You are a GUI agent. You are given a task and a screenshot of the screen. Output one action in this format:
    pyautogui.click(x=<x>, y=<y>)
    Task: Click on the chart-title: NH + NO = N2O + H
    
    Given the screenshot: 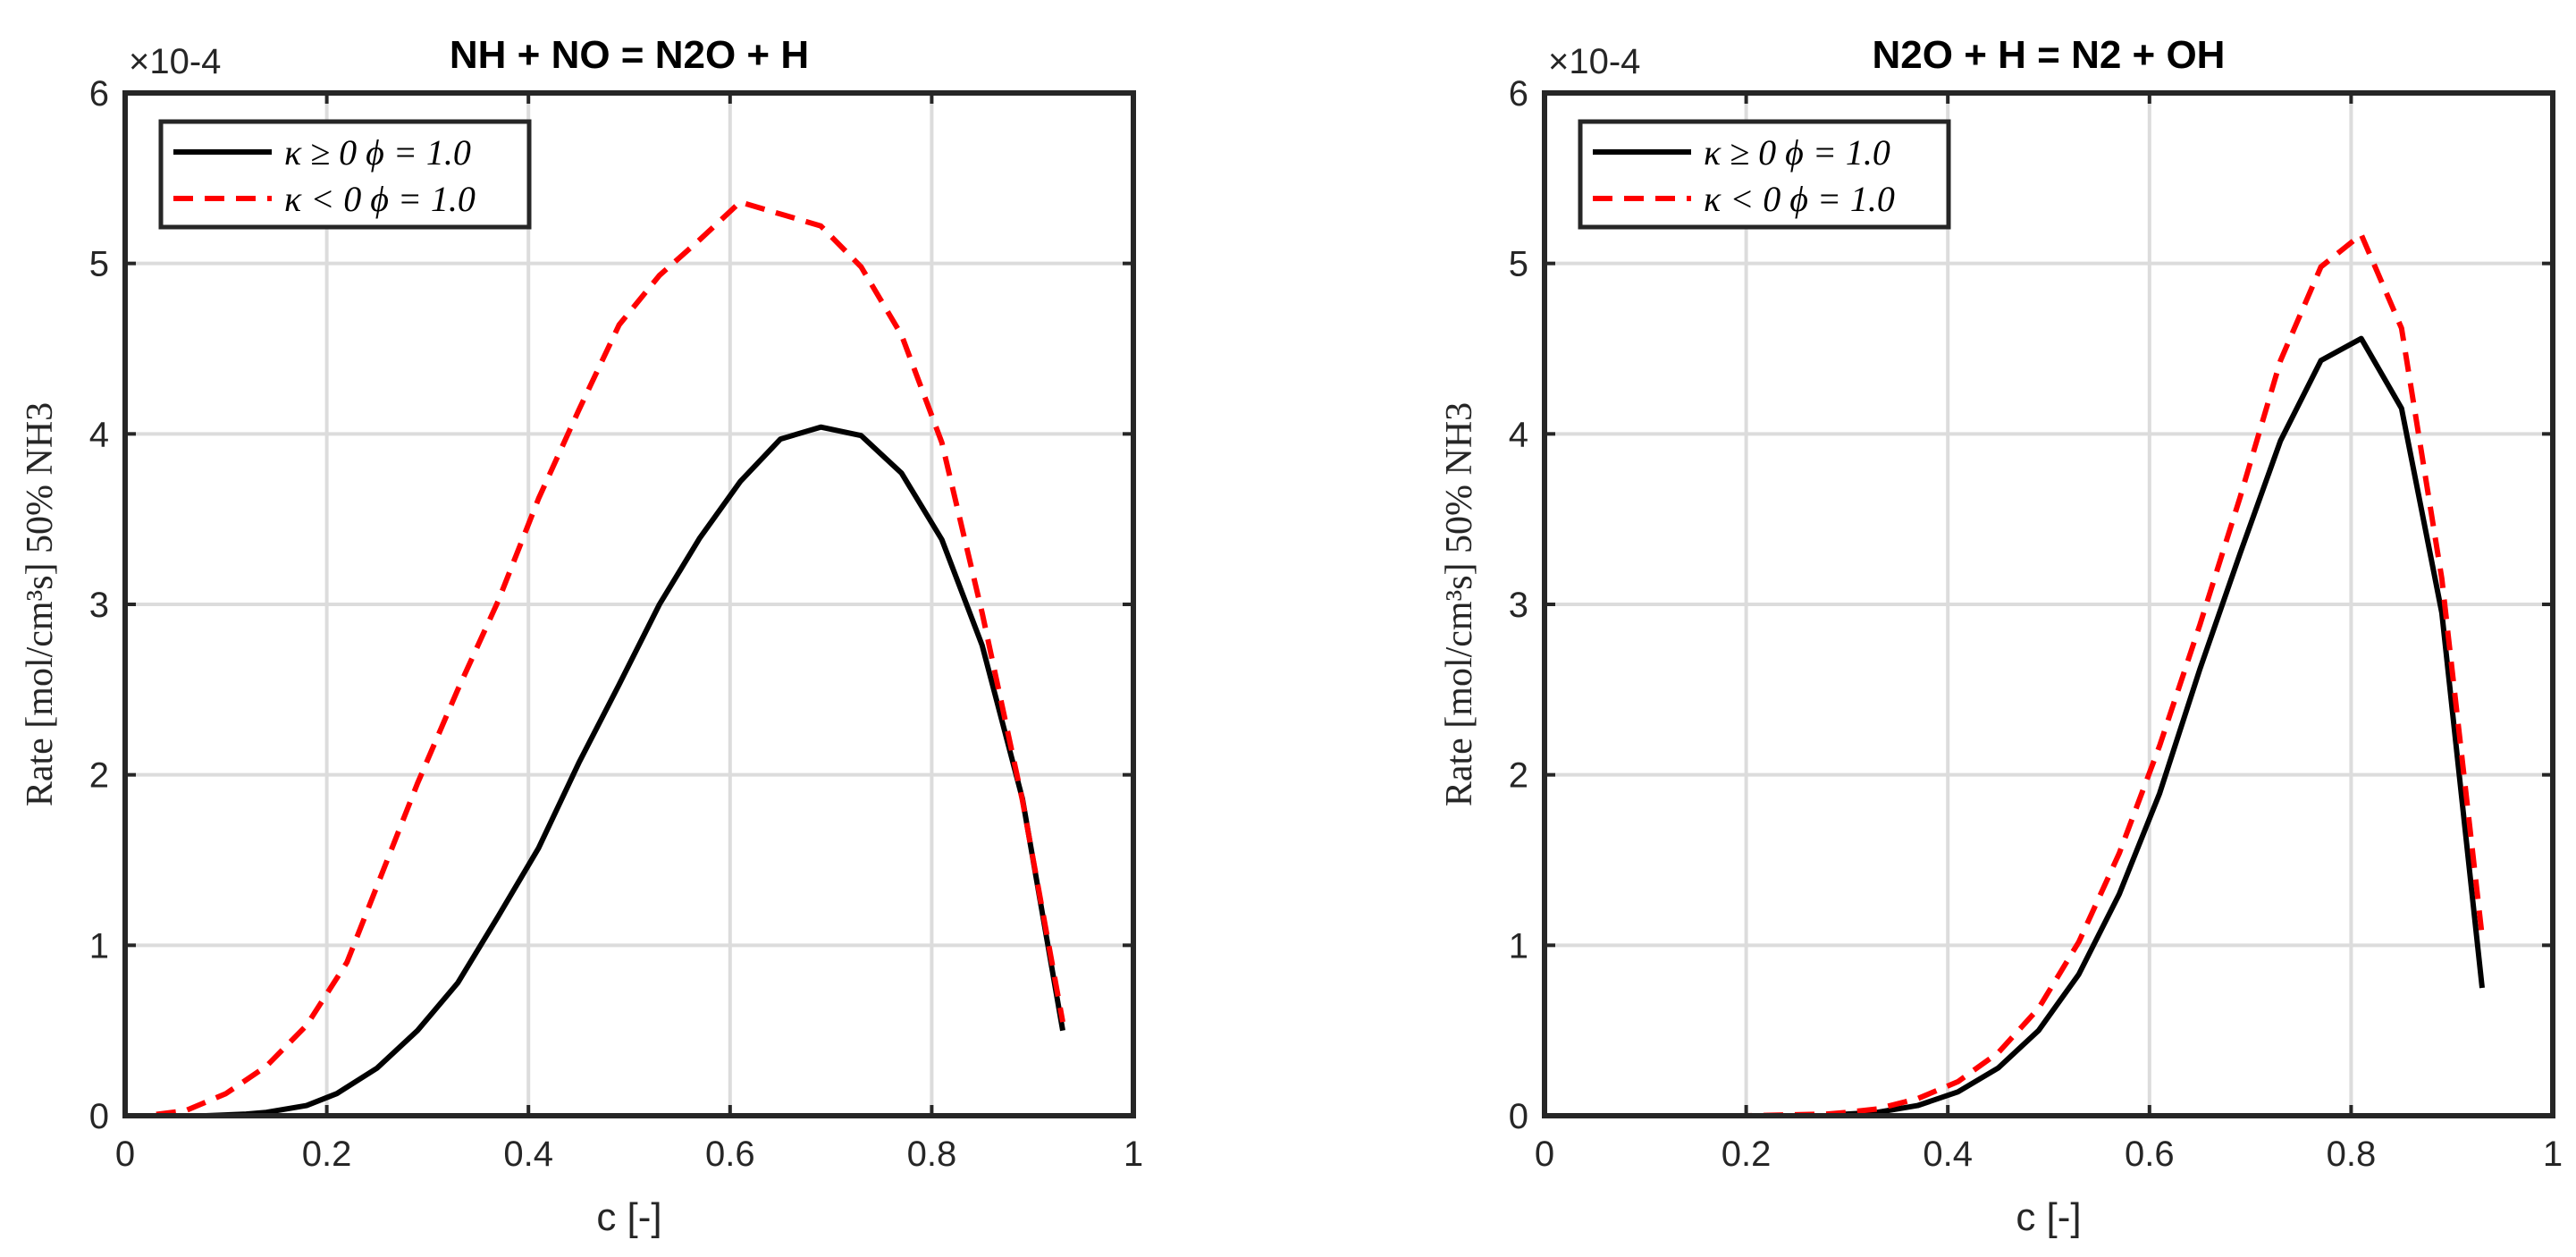 What is the action you would take?
    pyautogui.click(x=630, y=55)
    